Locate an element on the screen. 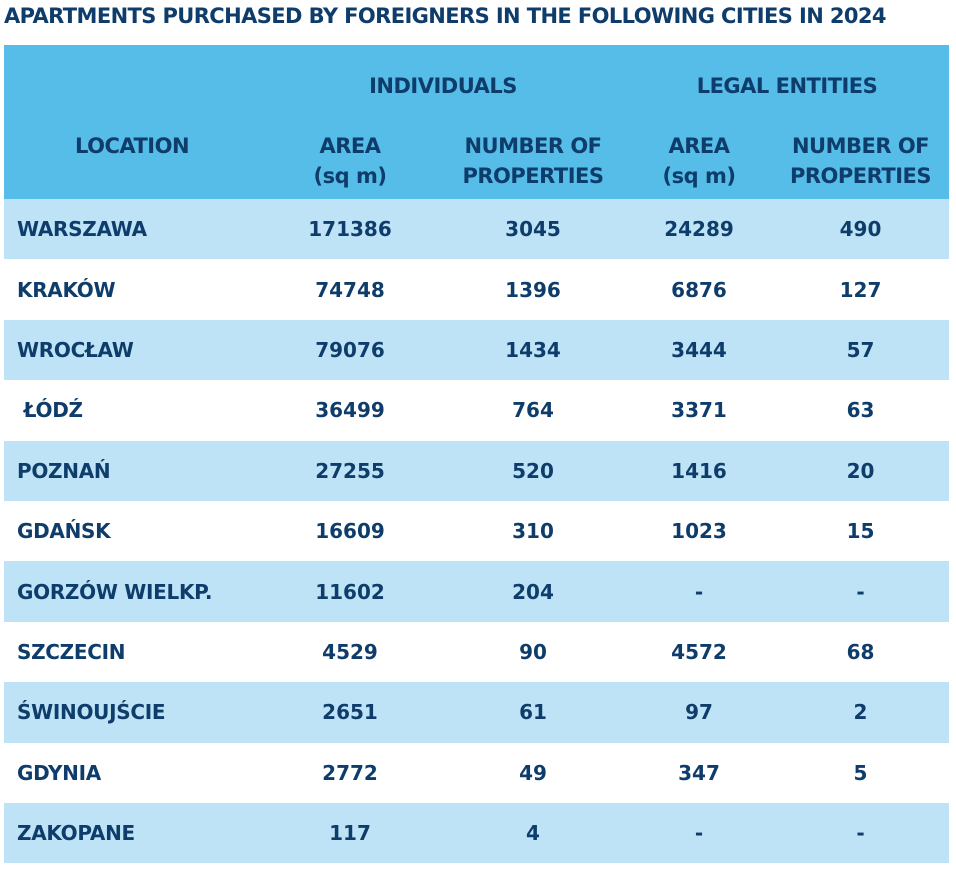 The height and width of the screenshot is (869, 956). cell-location: GDYNIA is located at coordinates (59, 772).